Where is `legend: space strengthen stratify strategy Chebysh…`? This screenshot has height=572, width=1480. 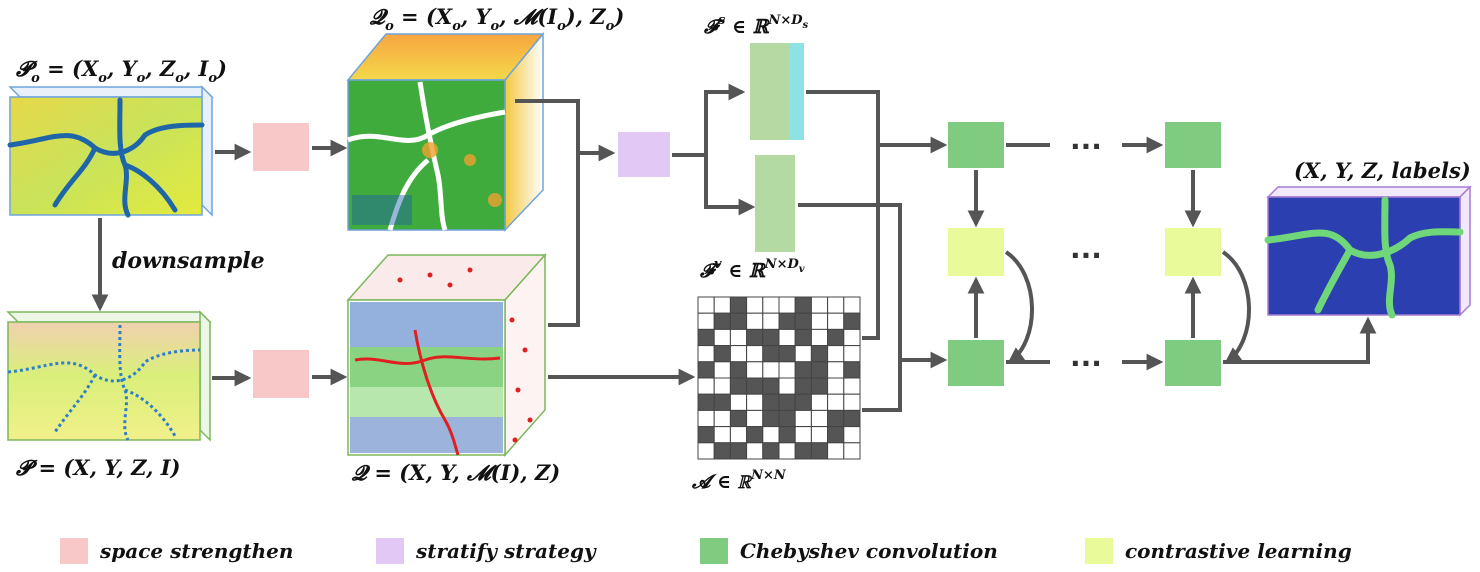 legend: space strengthen stratify strategy Chebysh… is located at coordinates (706, 551).